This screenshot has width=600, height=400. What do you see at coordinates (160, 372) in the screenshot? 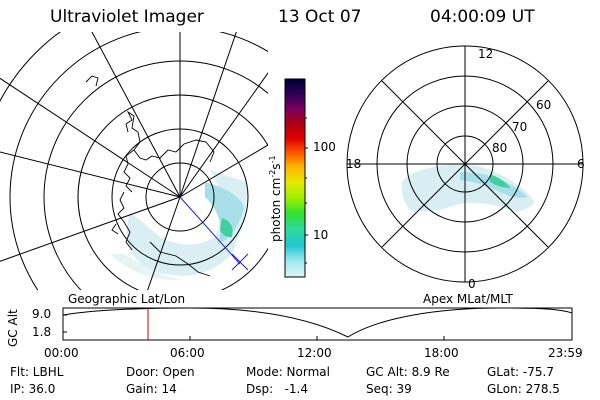
I see `info-door: Door: Open` at bounding box center [160, 372].